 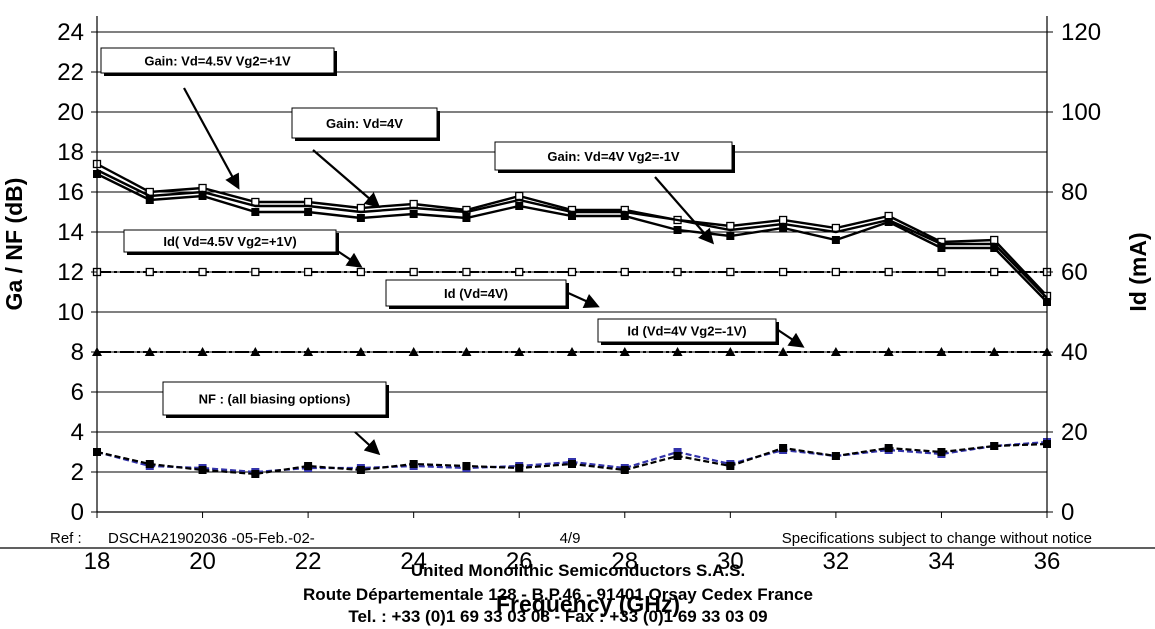 What do you see at coordinates (70, 232) in the screenshot?
I see `y-tick-label: 14` at bounding box center [70, 232].